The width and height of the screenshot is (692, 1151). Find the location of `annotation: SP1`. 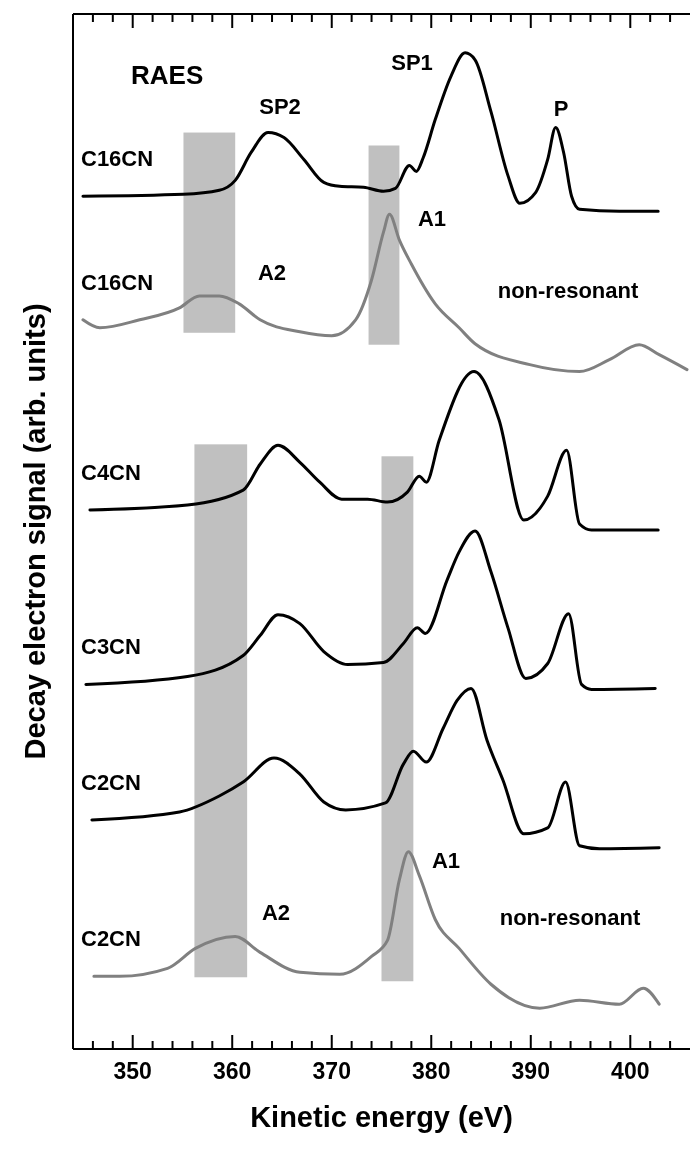

annotation: SP1 is located at coordinates (412, 62).